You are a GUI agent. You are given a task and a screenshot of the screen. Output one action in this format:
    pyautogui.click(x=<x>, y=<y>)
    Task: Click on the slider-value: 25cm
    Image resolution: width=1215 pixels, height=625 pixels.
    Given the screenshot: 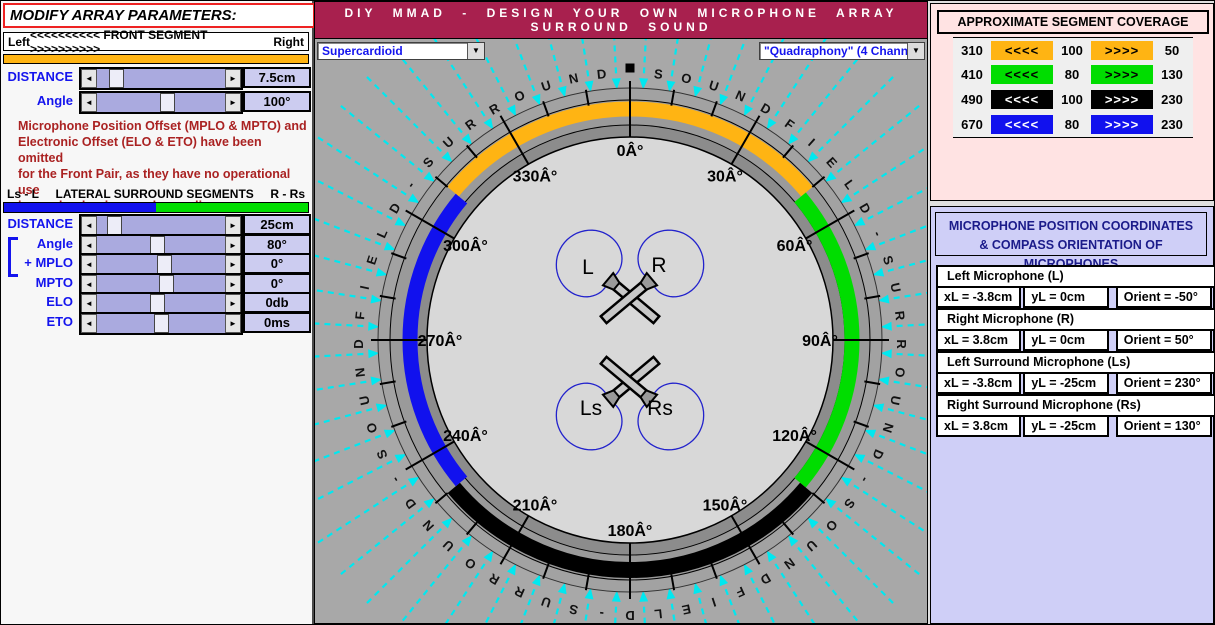 What is the action you would take?
    pyautogui.click(x=277, y=224)
    